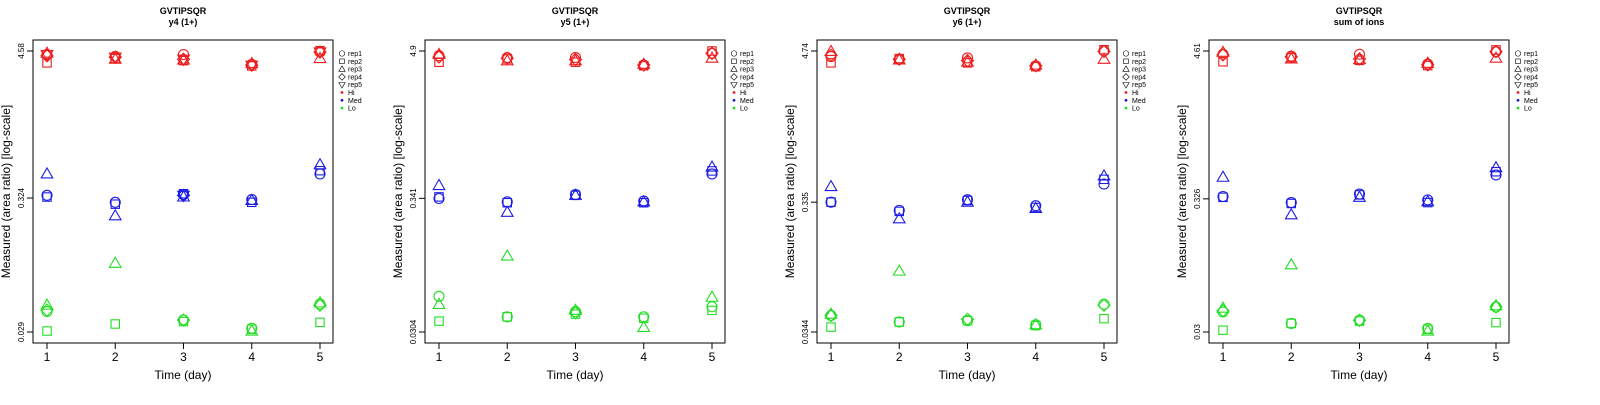 The width and height of the screenshot is (1600, 405). What do you see at coordinates (251, 66) in the screenshot?
I see `point-hi-day4-rep5` at bounding box center [251, 66].